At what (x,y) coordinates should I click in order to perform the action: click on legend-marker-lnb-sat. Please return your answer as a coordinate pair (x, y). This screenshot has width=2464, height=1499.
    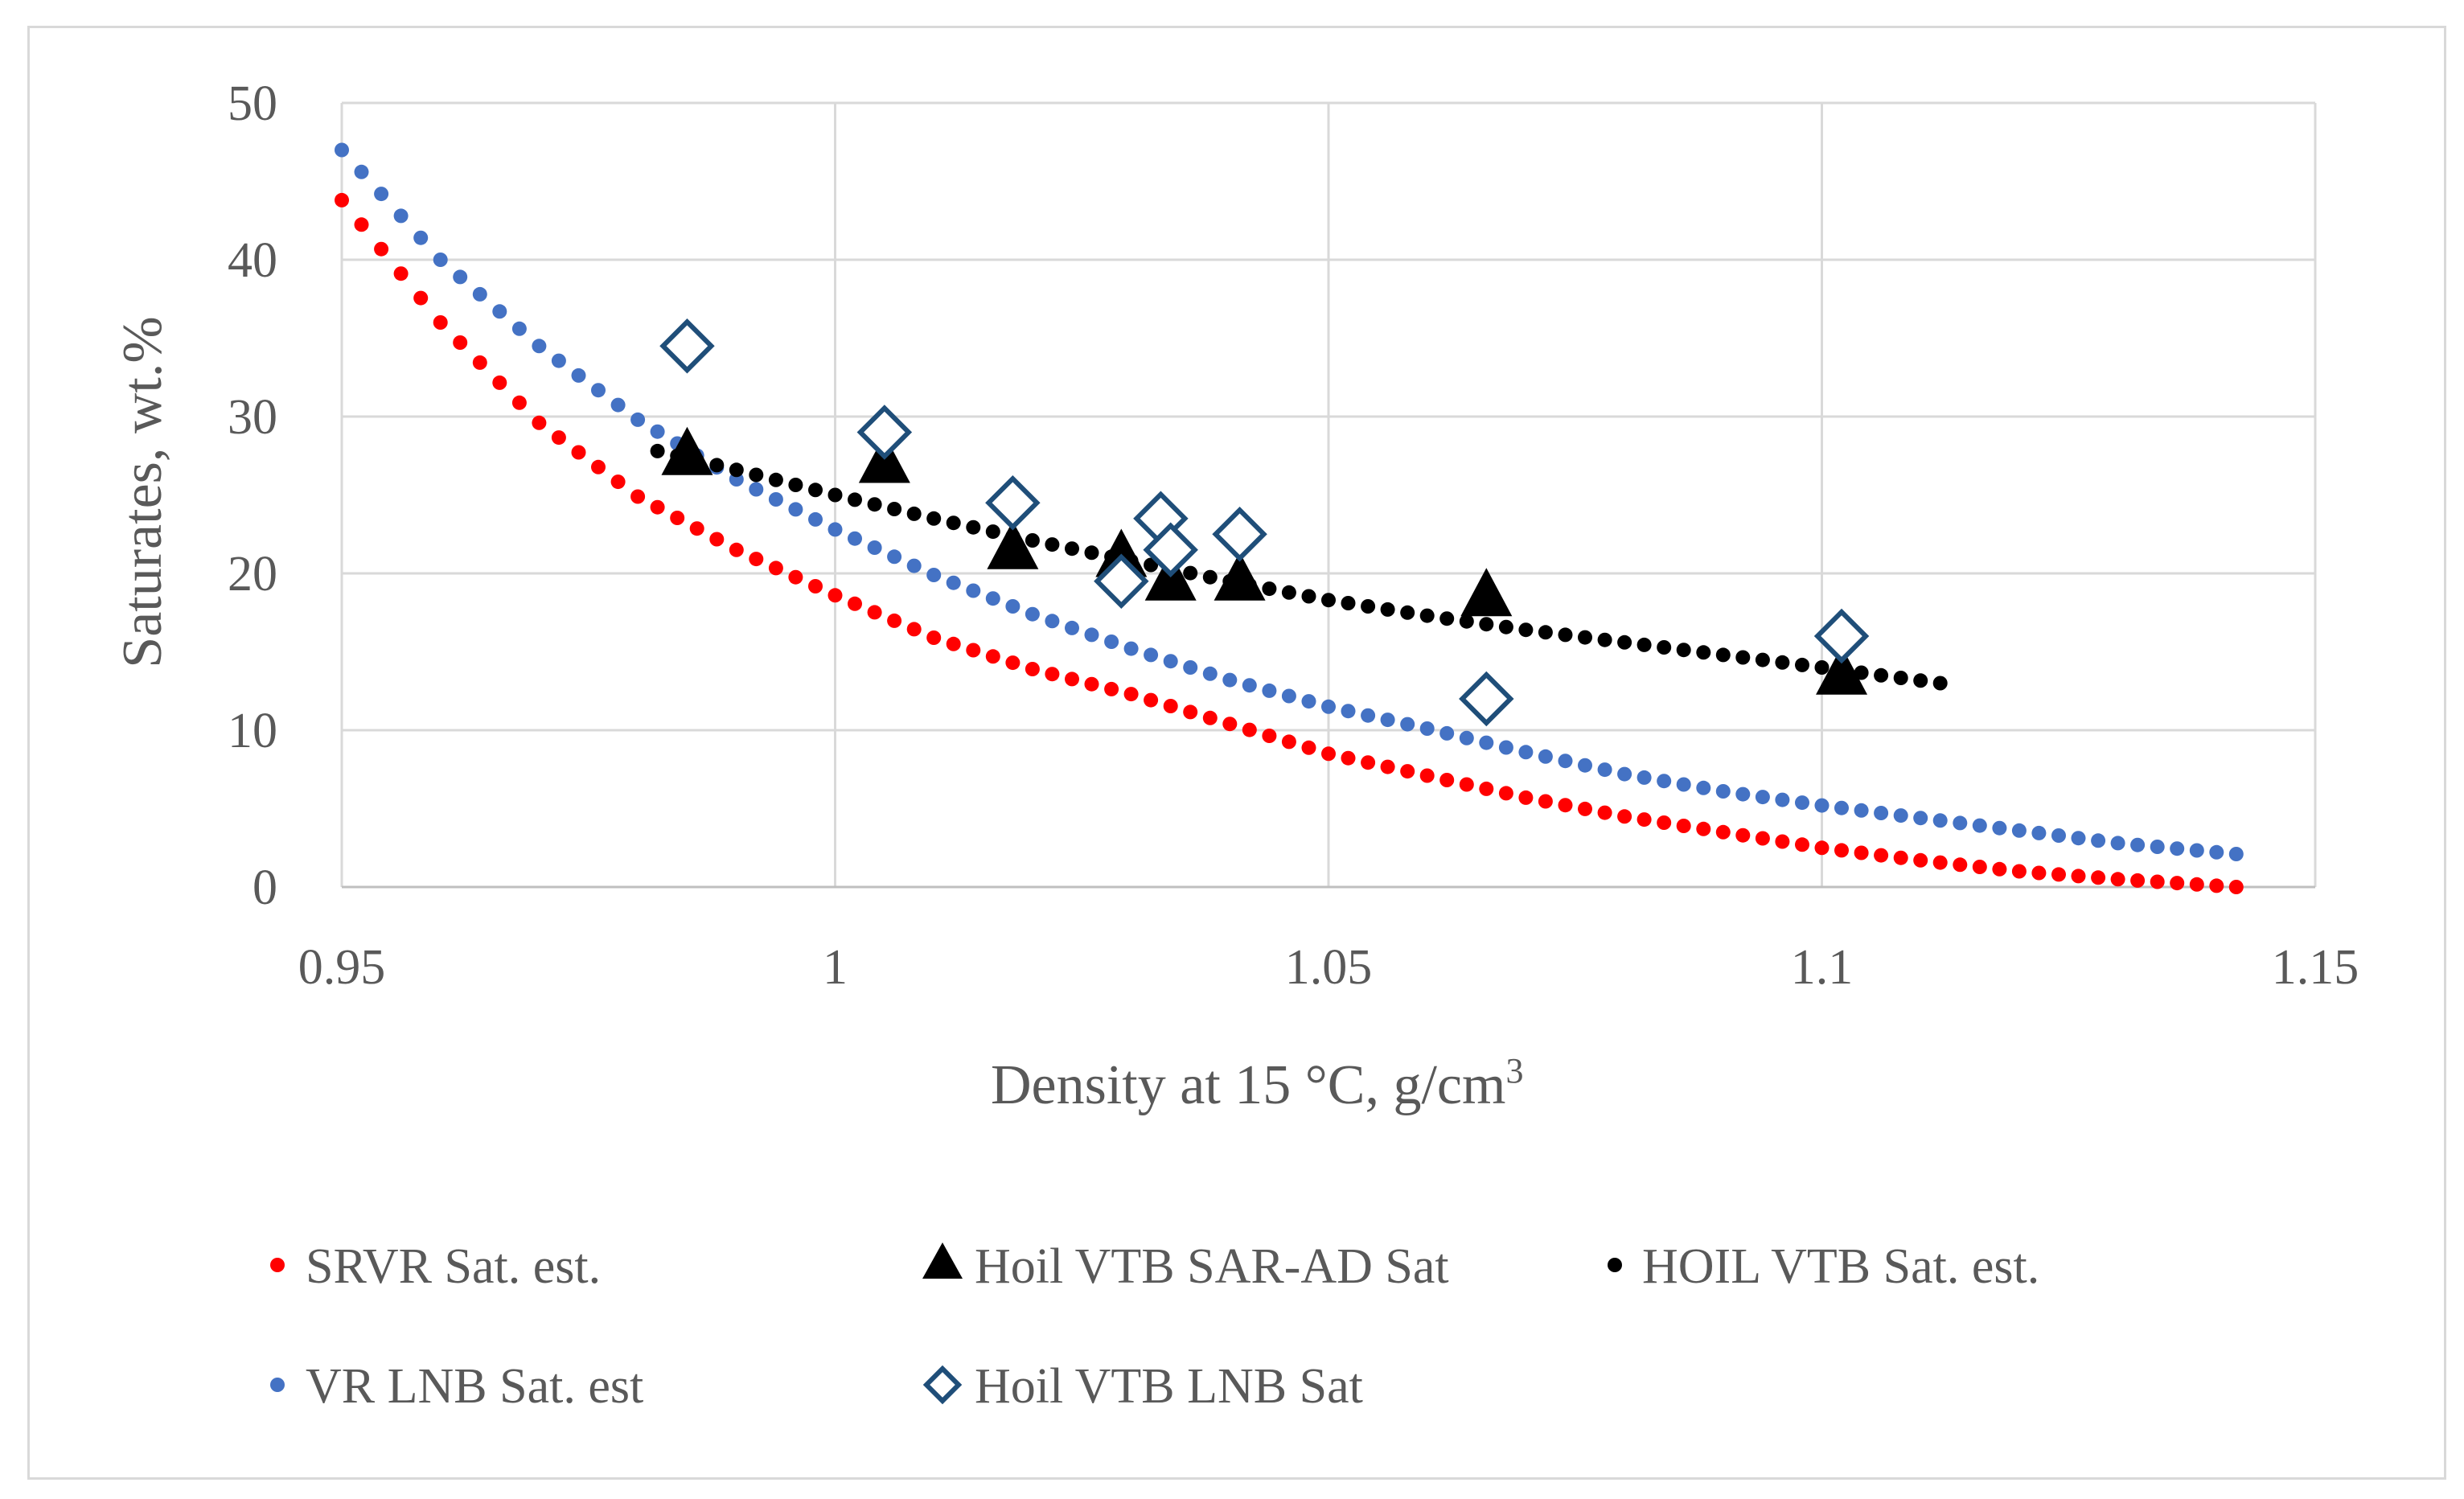
    Looking at the image, I should click on (942, 1385).